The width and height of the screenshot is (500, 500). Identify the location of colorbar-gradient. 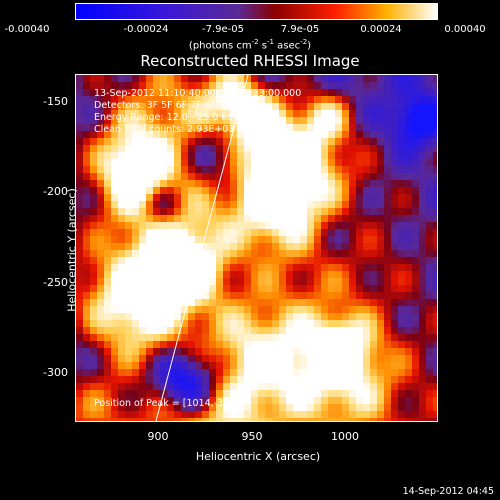
(256, 11).